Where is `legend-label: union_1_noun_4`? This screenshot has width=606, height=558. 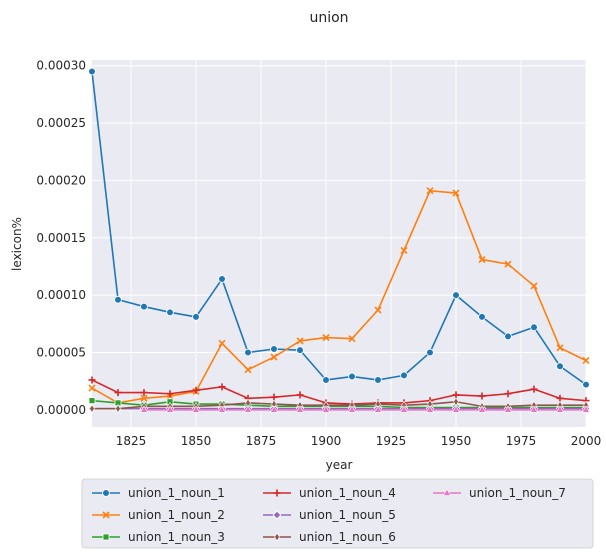
legend-label: union_1_noun_4 is located at coordinates (347, 493).